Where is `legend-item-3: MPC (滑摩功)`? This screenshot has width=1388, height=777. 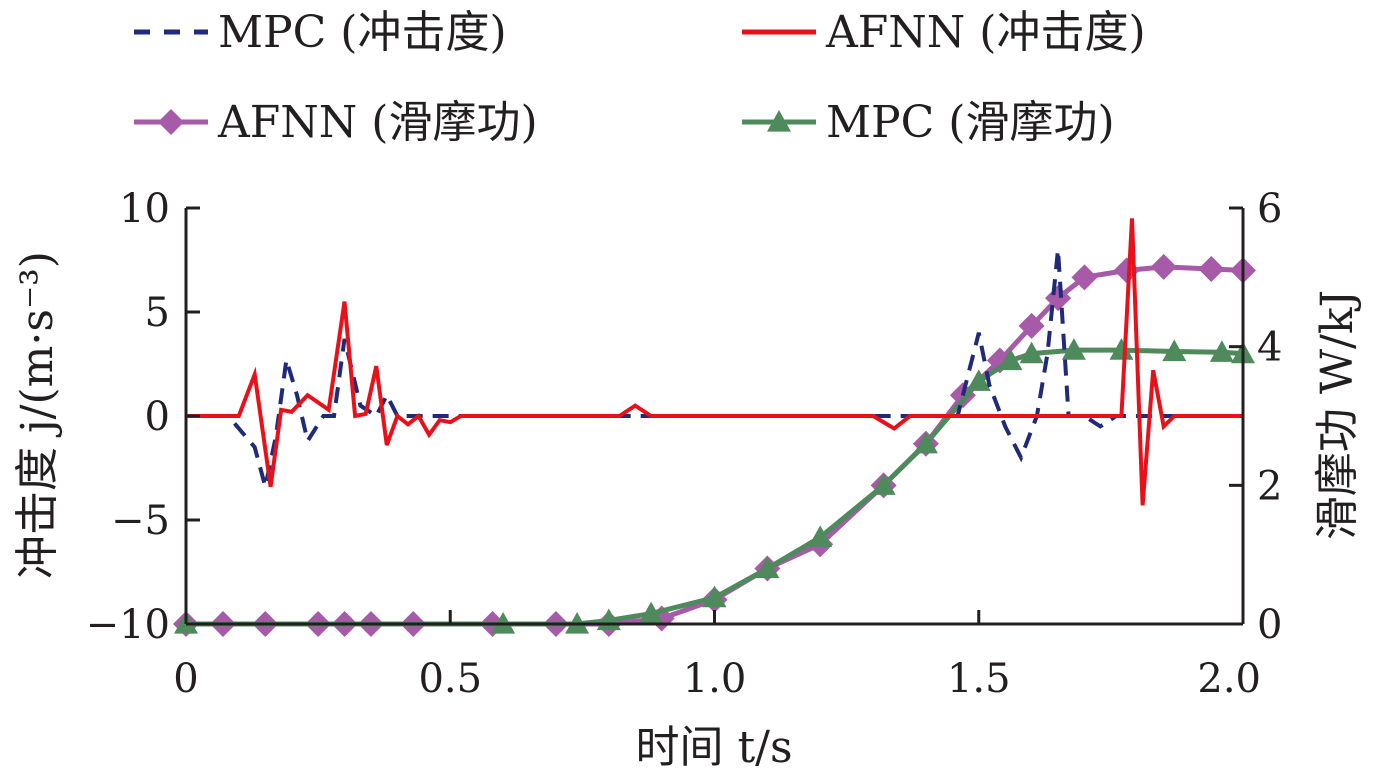
legend-item-3: MPC (滑摩功) is located at coordinates (928, 122).